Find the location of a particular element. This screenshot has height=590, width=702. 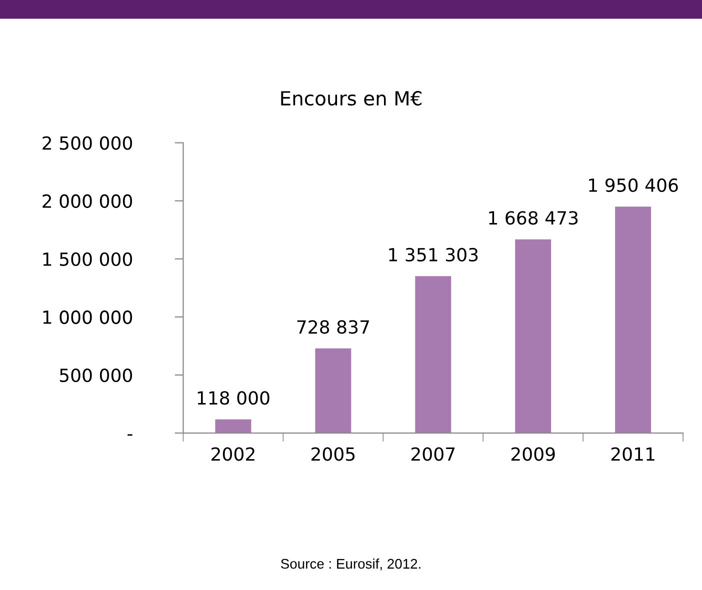

y-tick-label: 2 500 000 is located at coordinates (87, 143).